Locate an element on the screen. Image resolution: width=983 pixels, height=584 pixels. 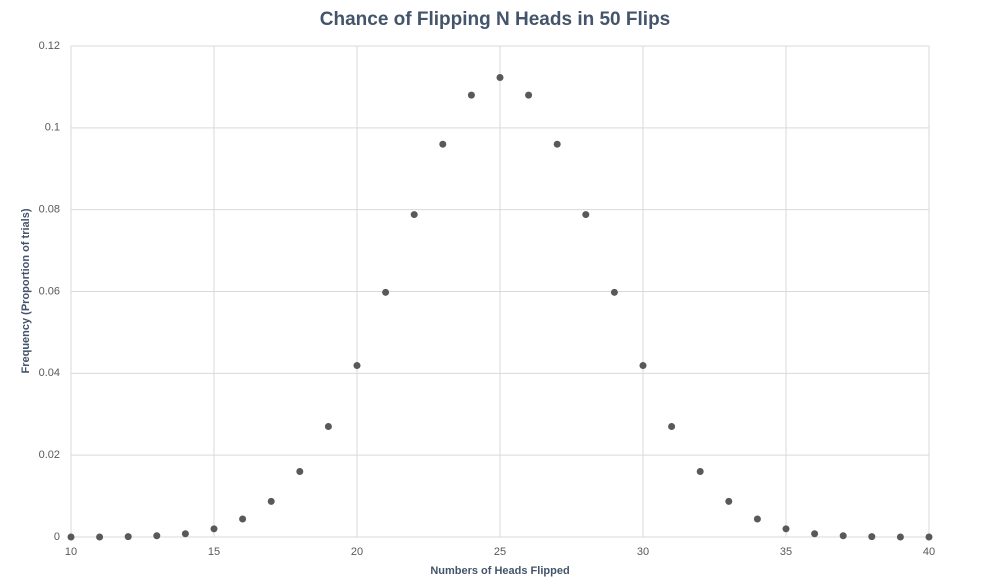
x-tick-label: 25 is located at coordinates (500, 552).